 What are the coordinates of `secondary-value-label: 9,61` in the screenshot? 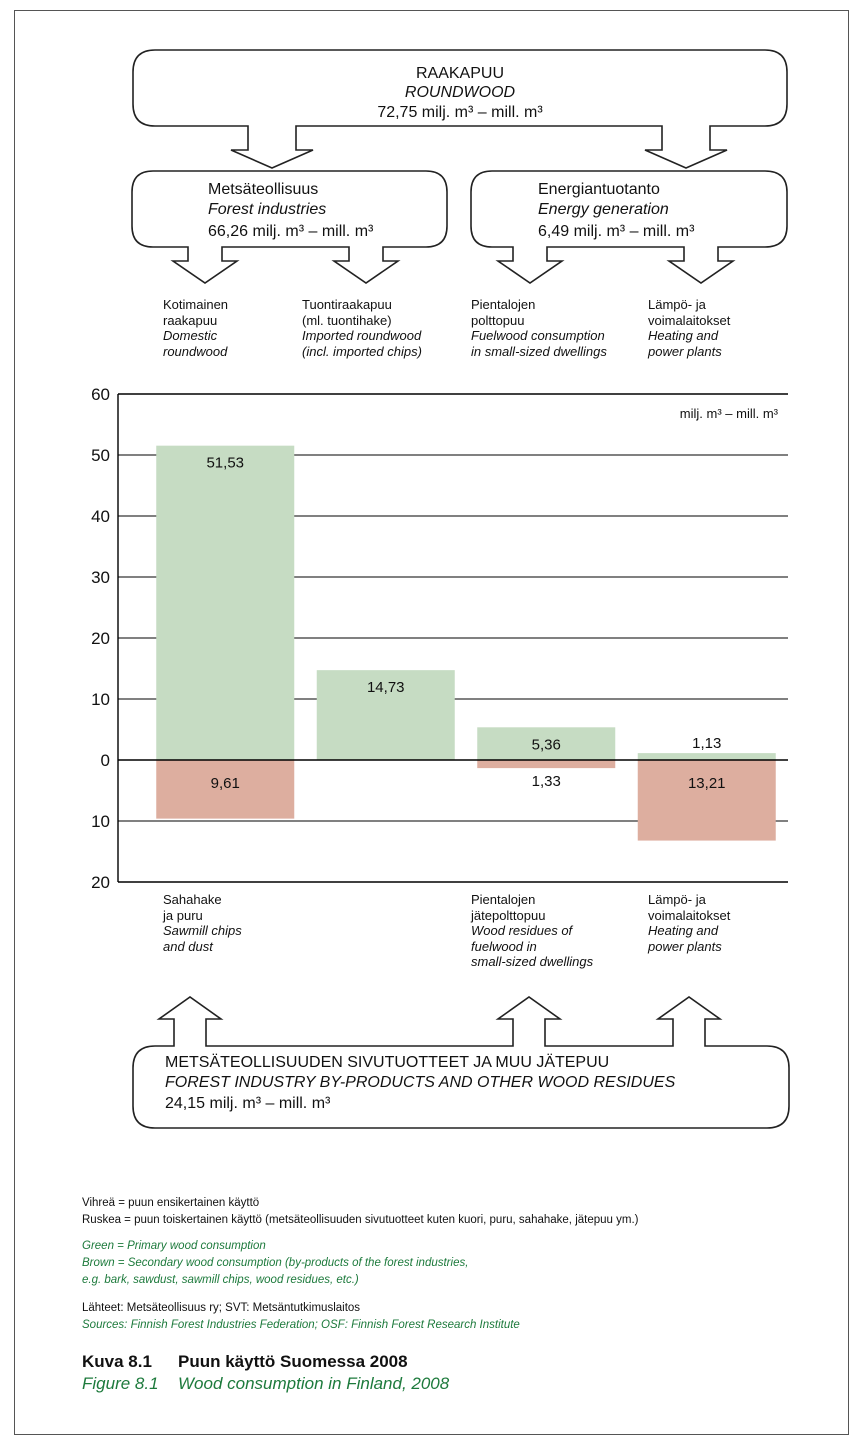 It's located at (225, 783).